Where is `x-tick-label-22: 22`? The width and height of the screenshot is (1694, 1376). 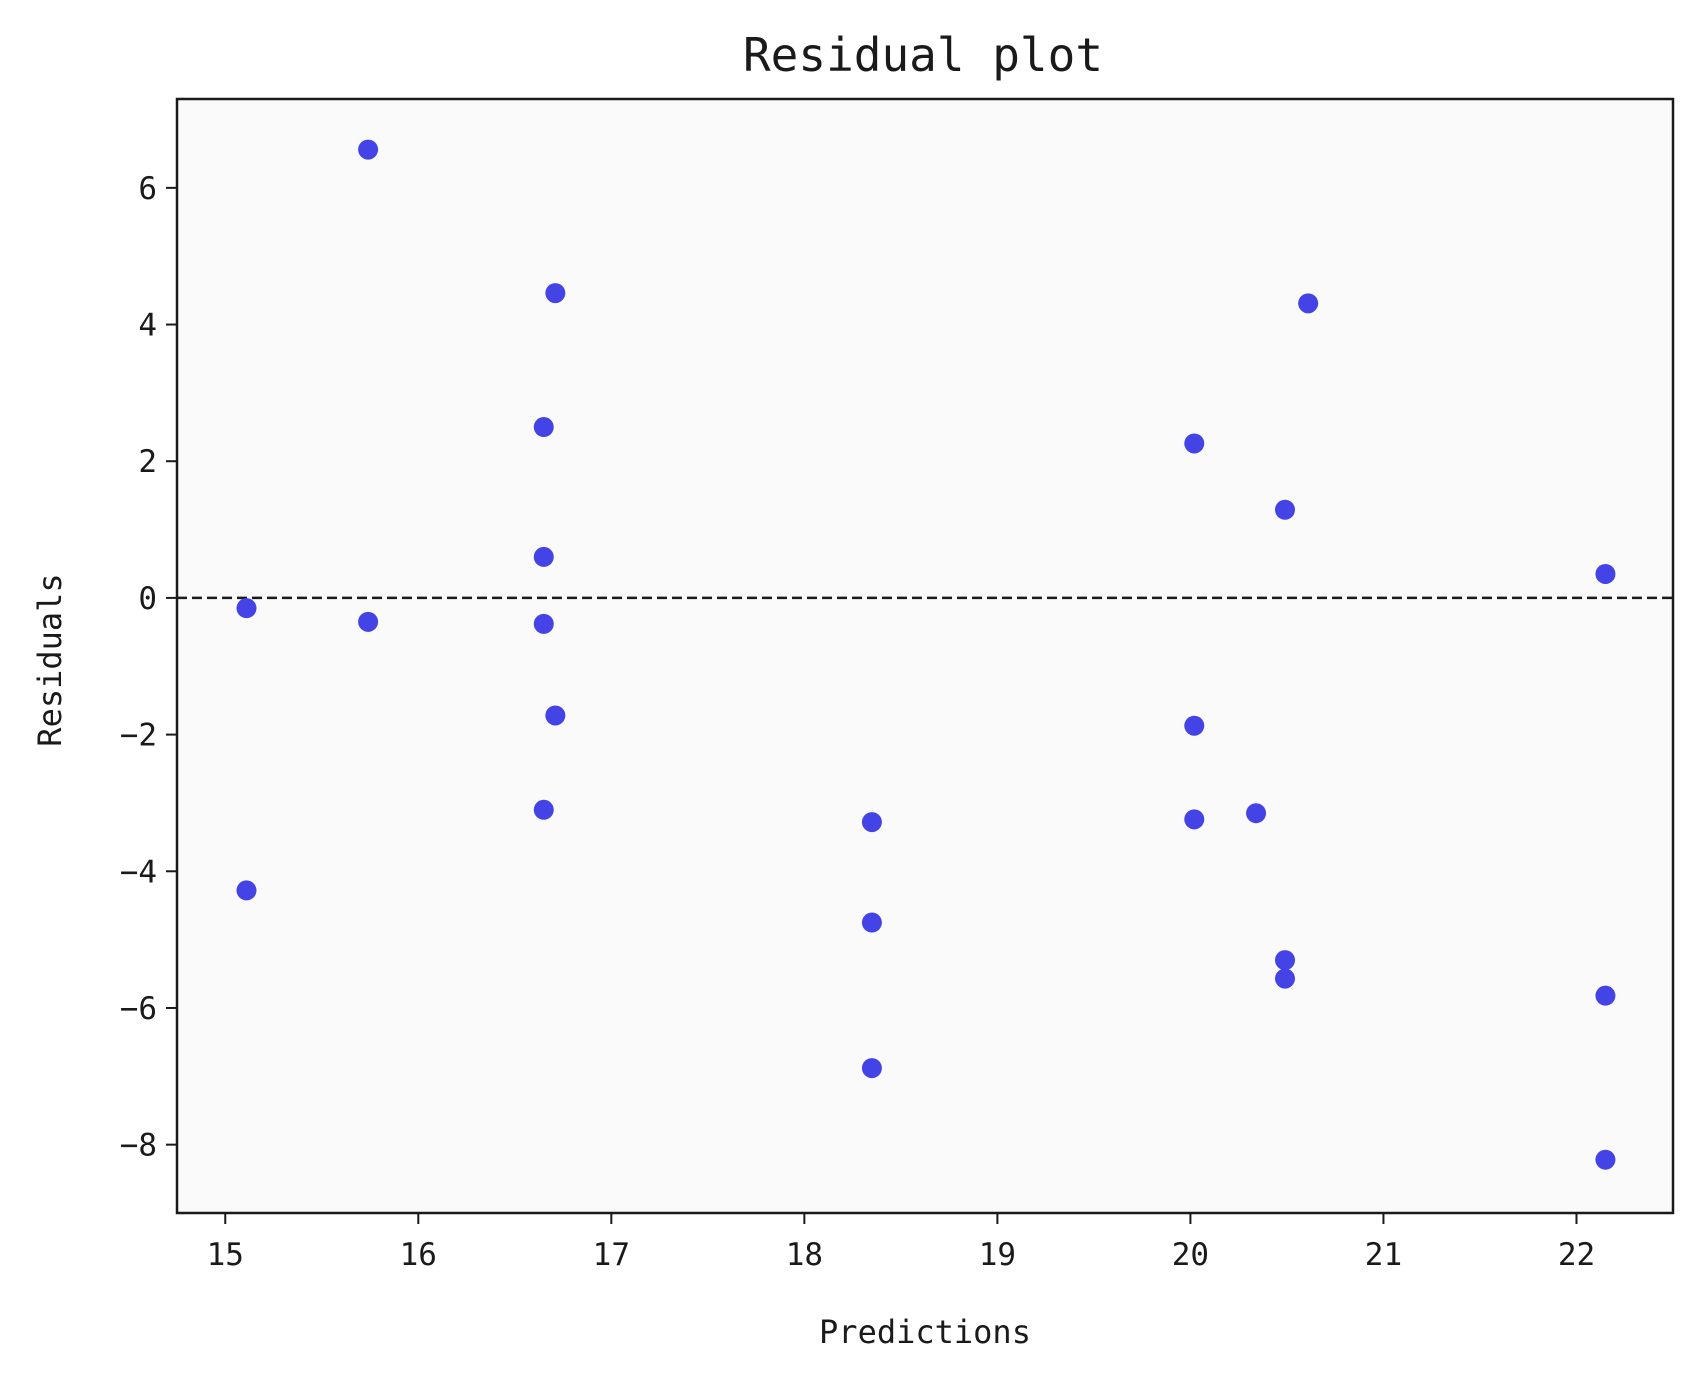 x-tick-label-22: 22 is located at coordinates (1576, 1255).